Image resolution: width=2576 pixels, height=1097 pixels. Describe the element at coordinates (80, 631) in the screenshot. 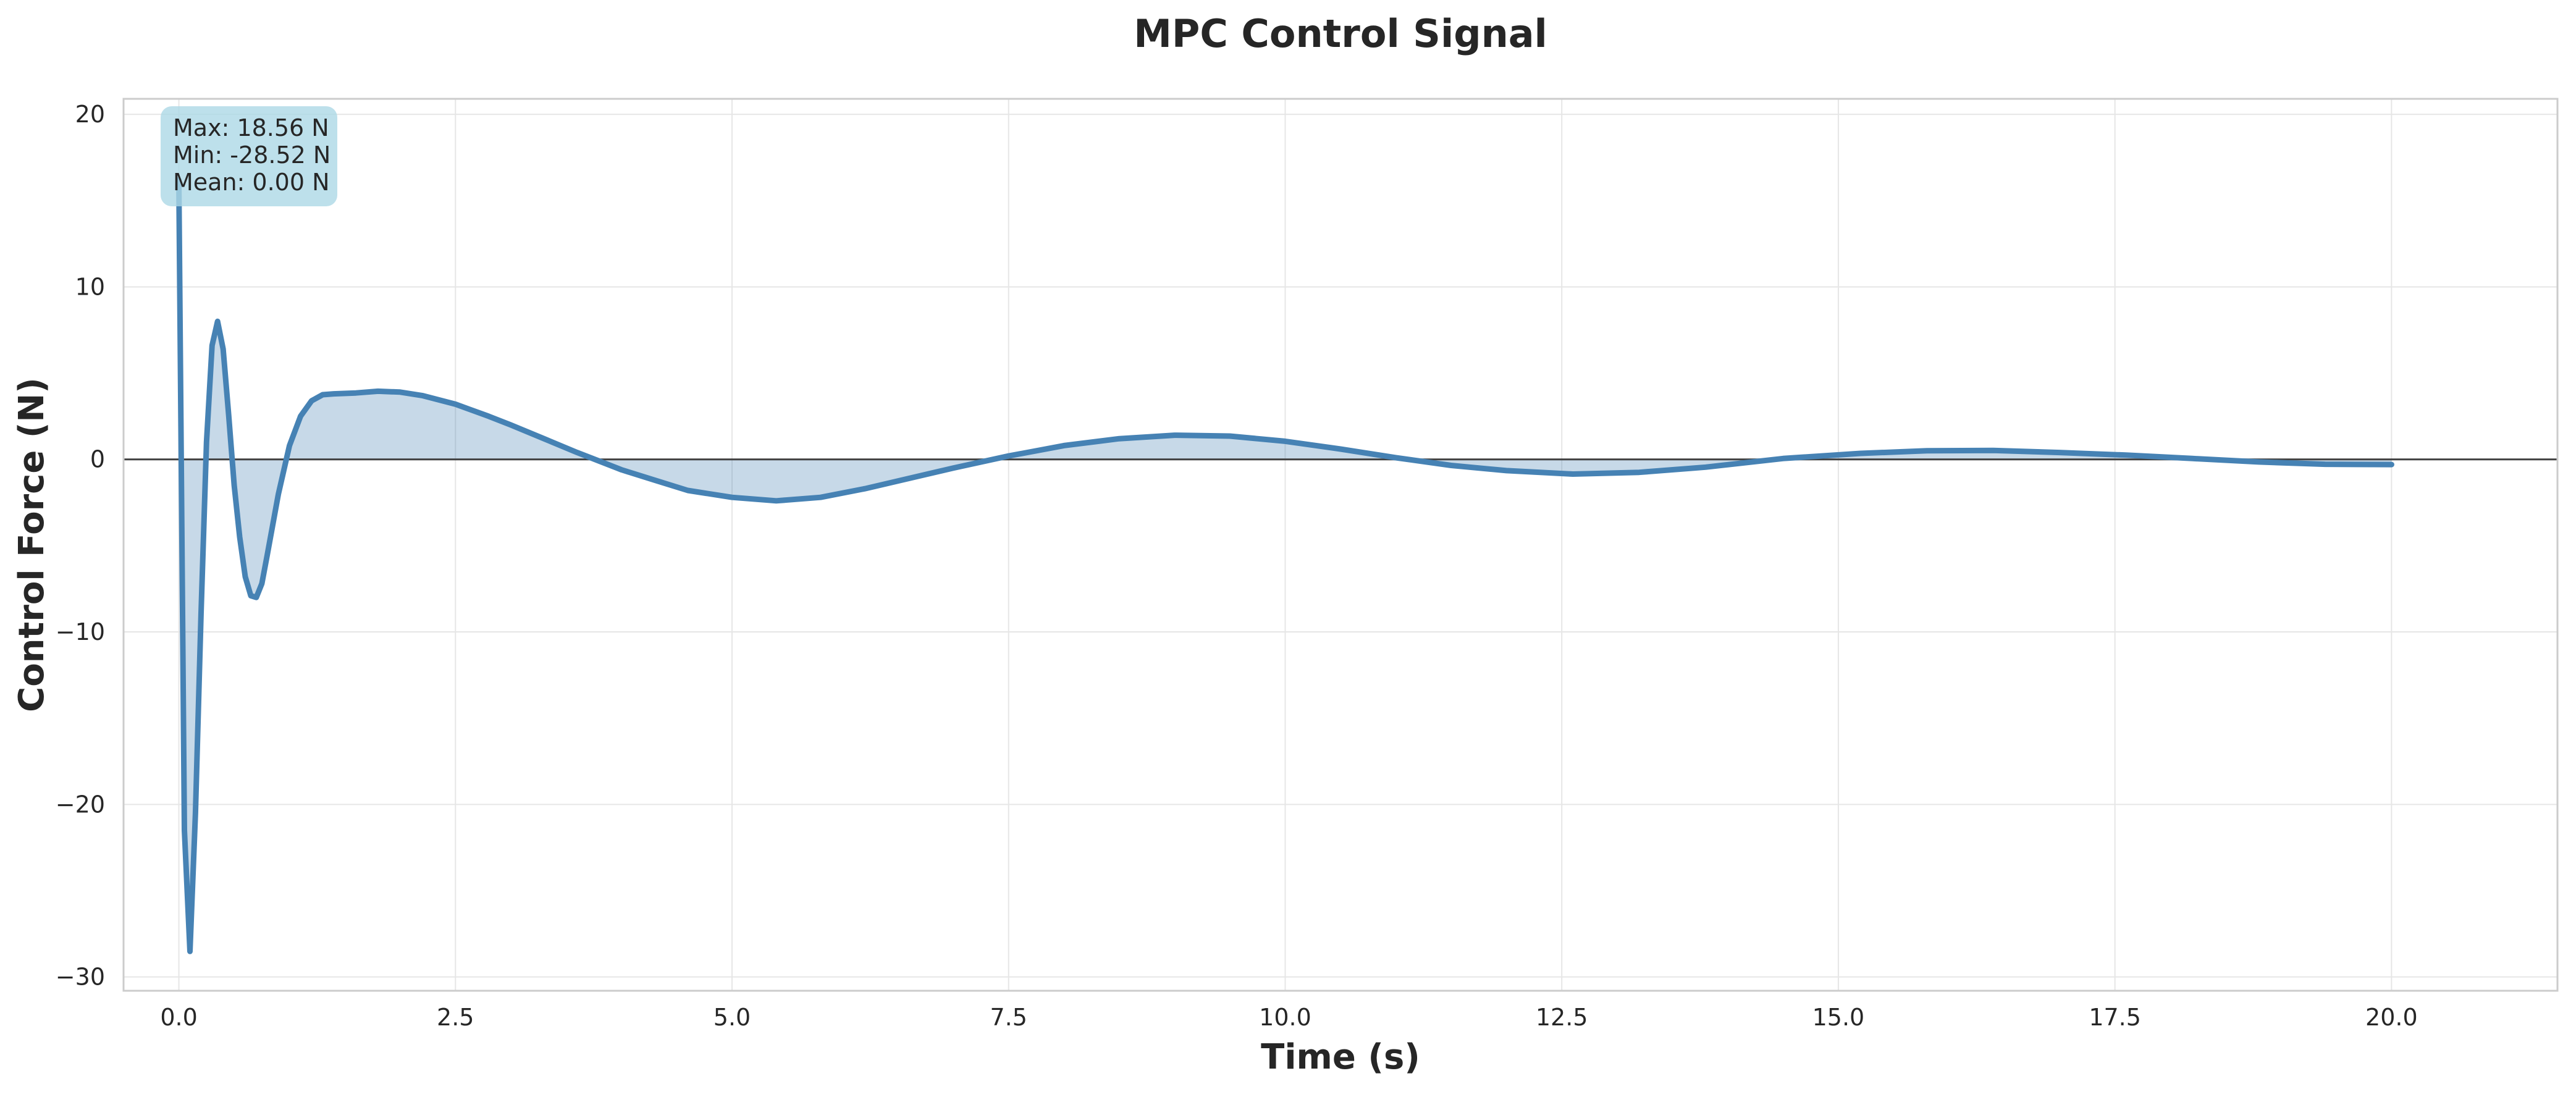

I see `y-tick-label: −10` at that location.